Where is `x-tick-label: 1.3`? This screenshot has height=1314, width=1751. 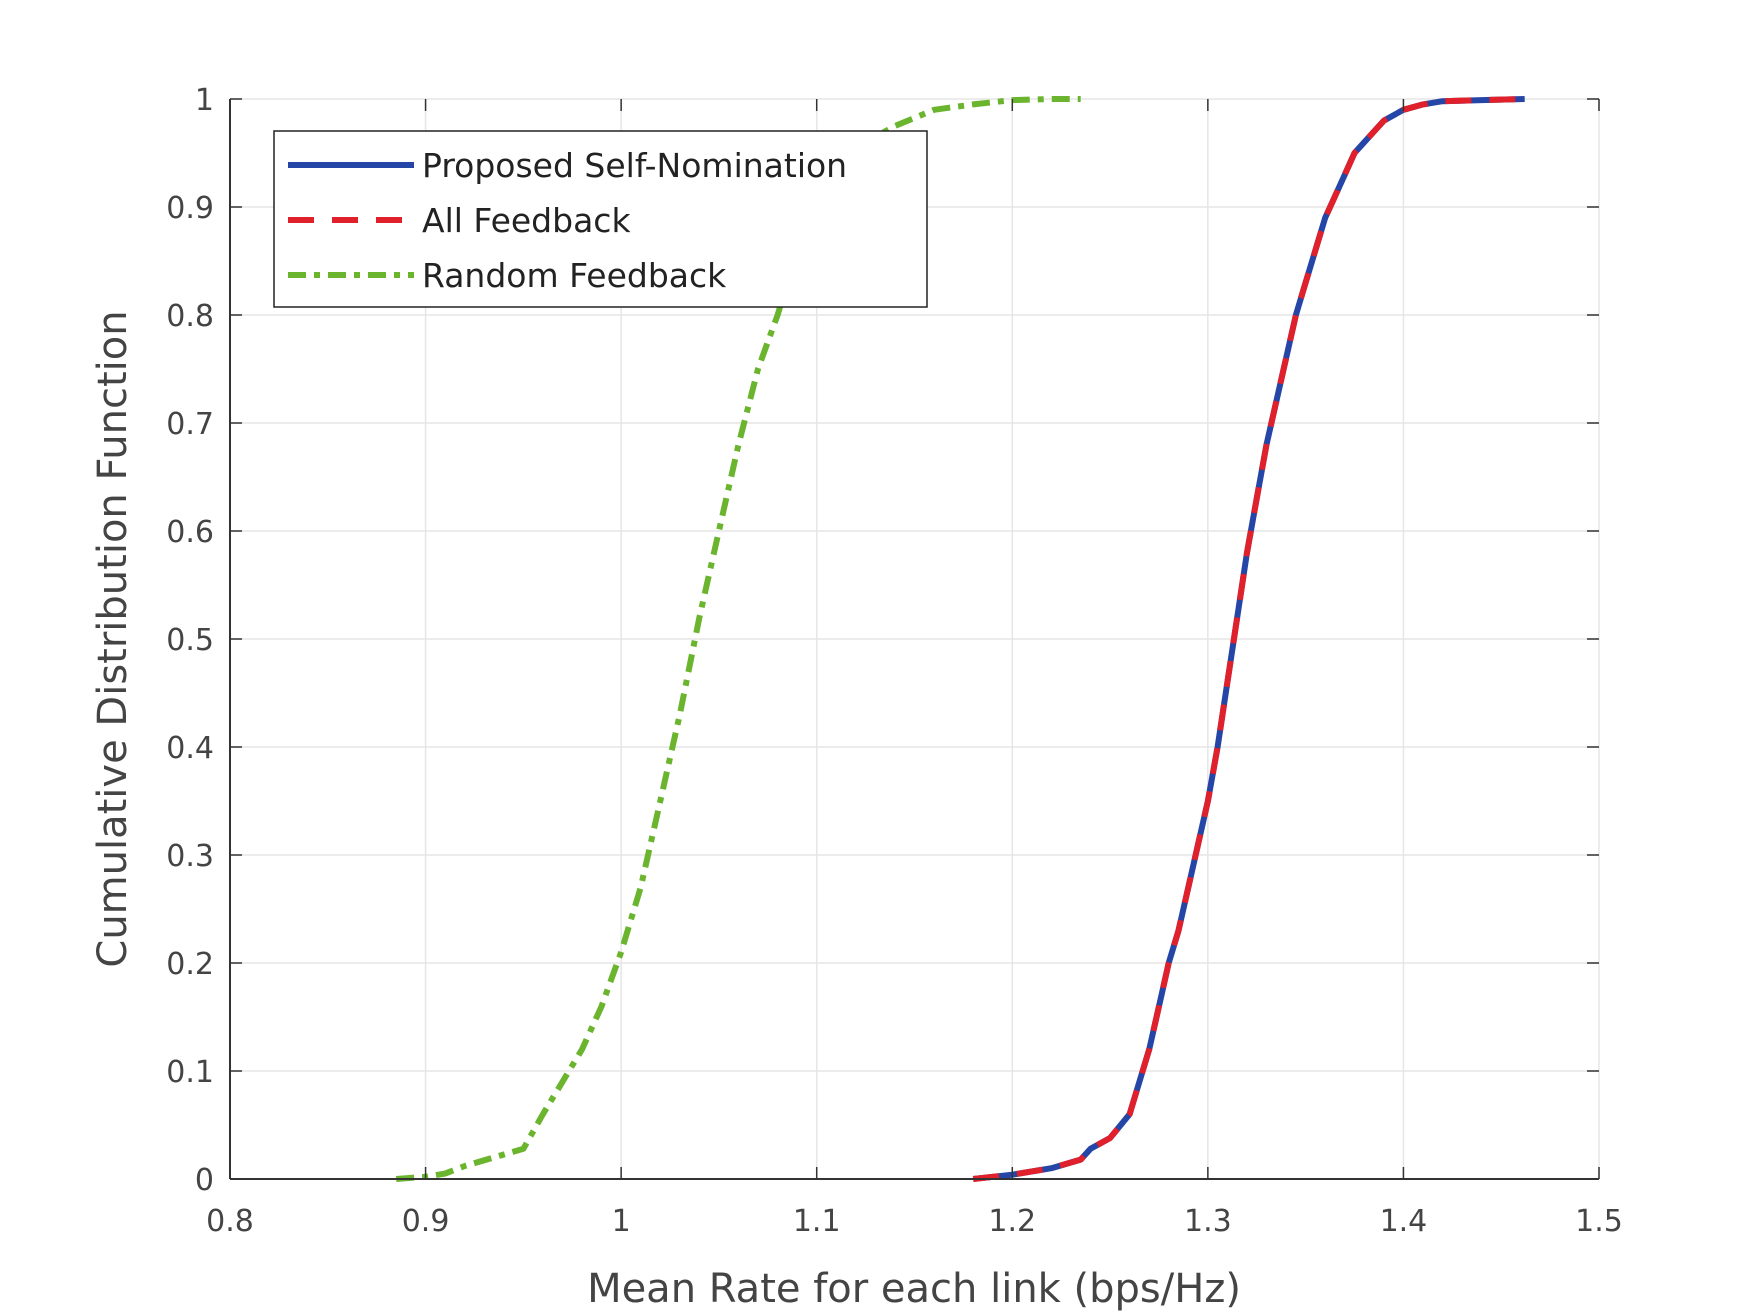
x-tick-label: 1.3 is located at coordinates (1208, 1221).